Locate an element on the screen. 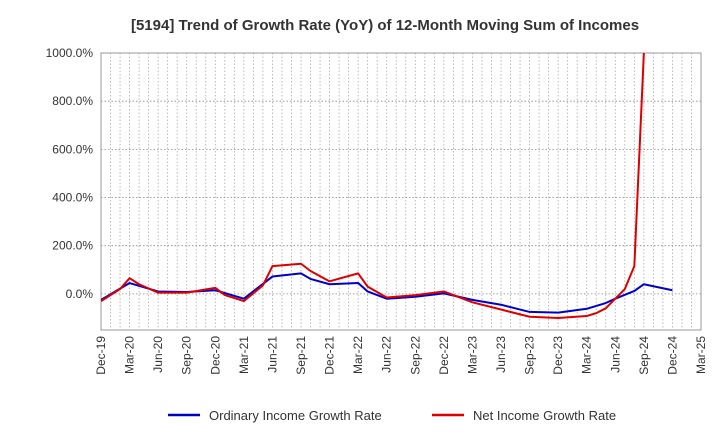 This screenshot has height=440, width=720. y-tick-label: 1000.0% is located at coordinates (70, 53).